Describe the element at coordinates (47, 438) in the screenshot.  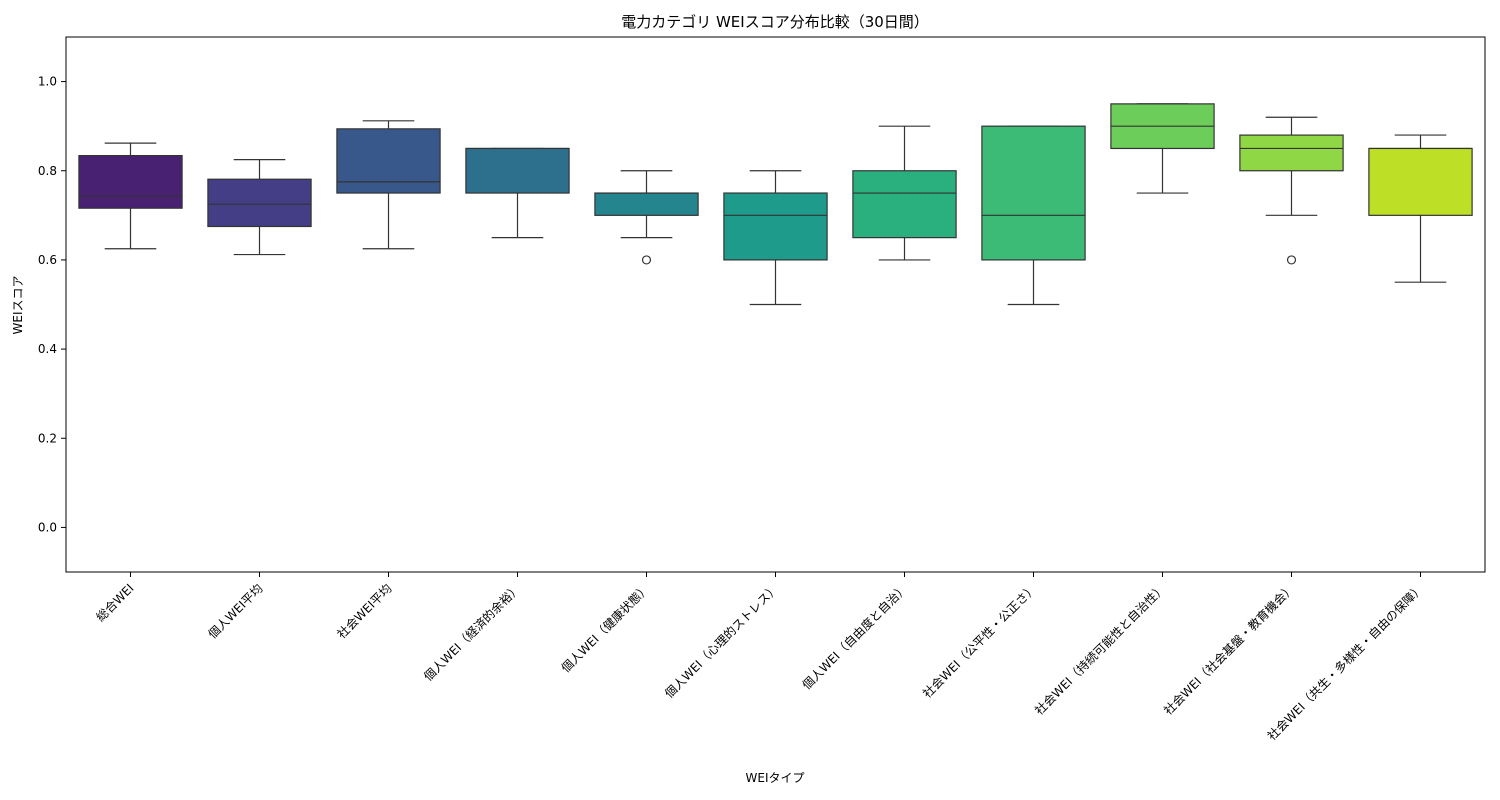
I see `y-tick-label: 0.2` at that location.